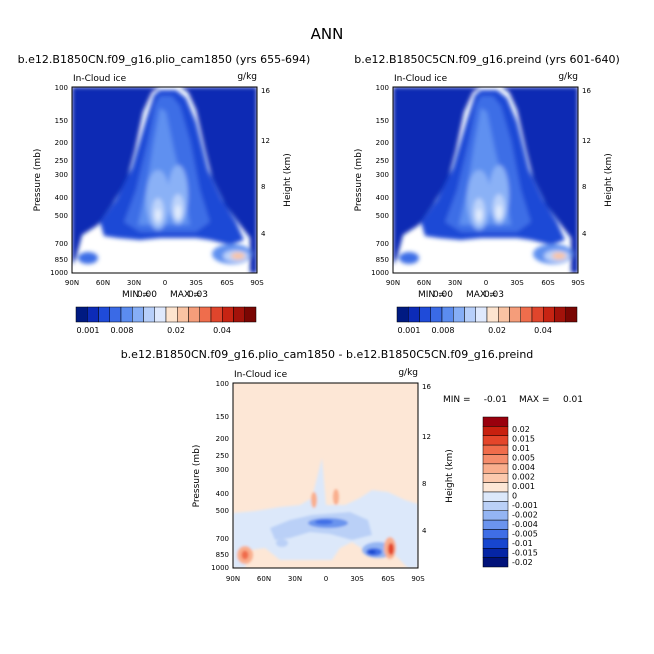 The height and width of the screenshot is (654, 654). Describe the element at coordinates (61, 260) in the screenshot. I see `y-tick-label: 850` at that location.